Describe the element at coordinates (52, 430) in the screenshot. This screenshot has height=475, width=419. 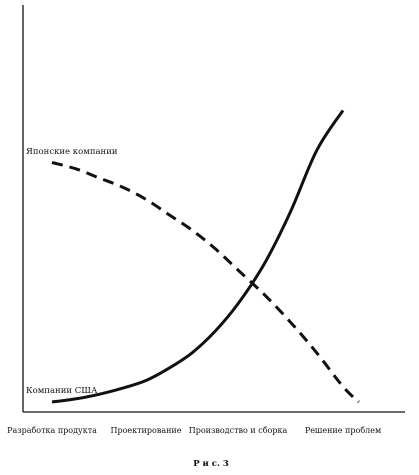
I see `x-tick-label: Разработка продукта` at that location.